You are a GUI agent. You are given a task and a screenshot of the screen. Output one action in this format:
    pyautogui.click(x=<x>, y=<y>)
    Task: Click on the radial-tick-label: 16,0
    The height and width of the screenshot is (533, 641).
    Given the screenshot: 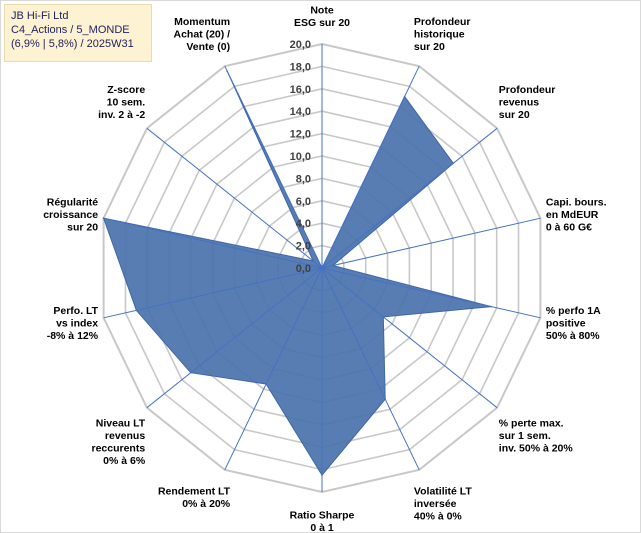 What is the action you would take?
    pyautogui.click(x=300, y=90)
    